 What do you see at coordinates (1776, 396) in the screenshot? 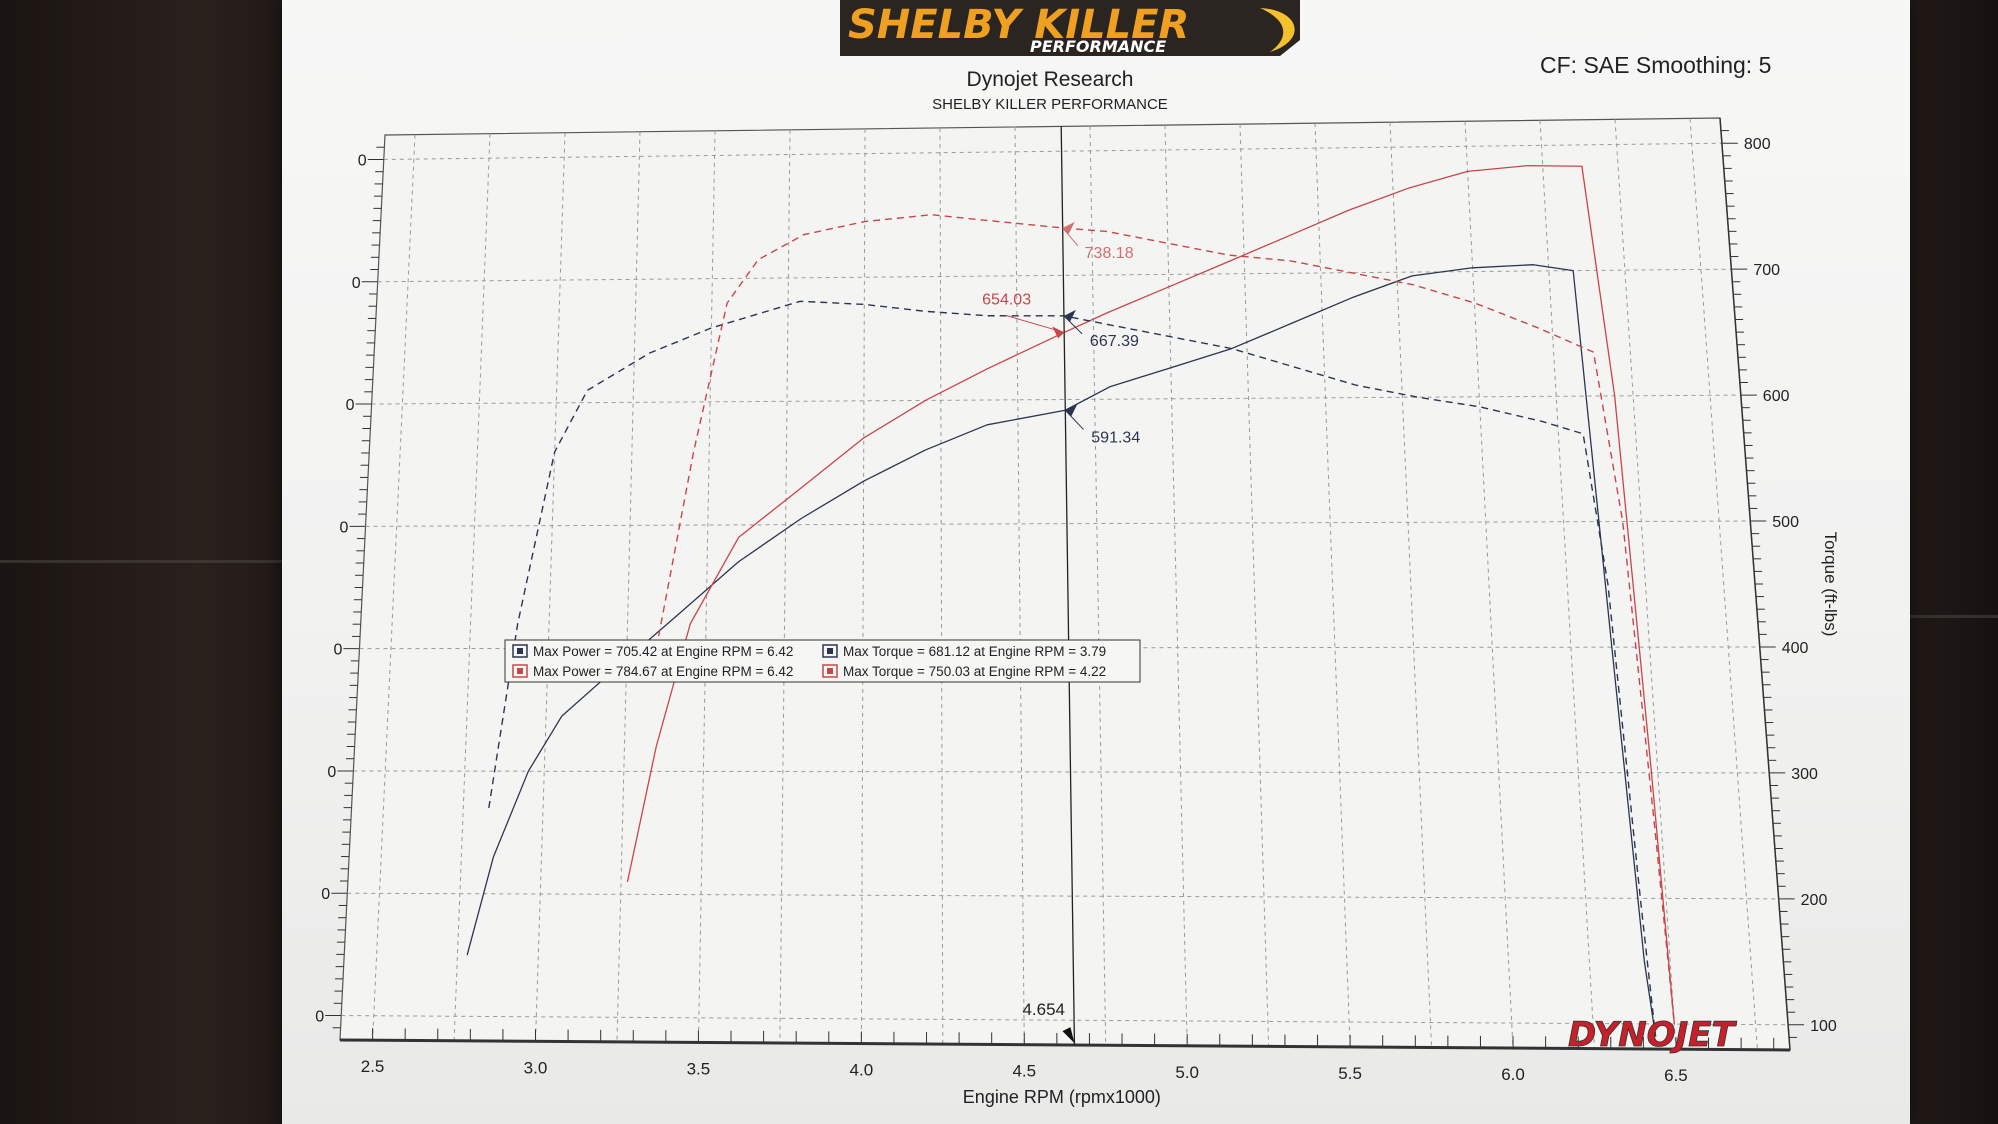
I see `y-right-tick-label: 600` at bounding box center [1776, 396].